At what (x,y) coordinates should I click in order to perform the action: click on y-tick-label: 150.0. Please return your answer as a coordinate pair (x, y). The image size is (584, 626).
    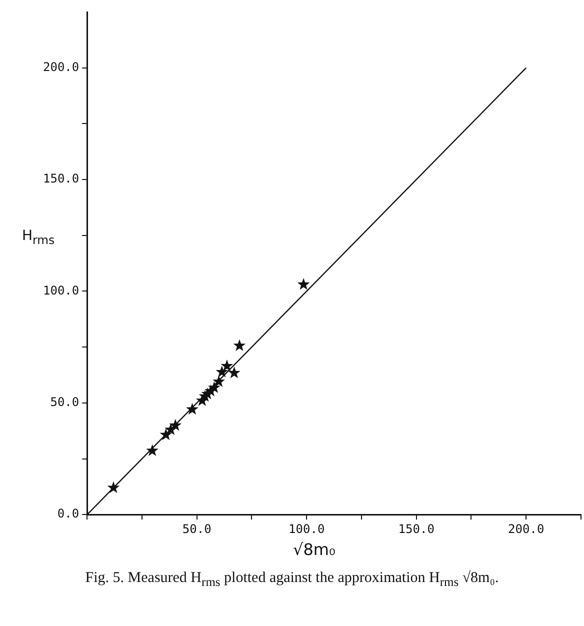
    Looking at the image, I should click on (61, 179).